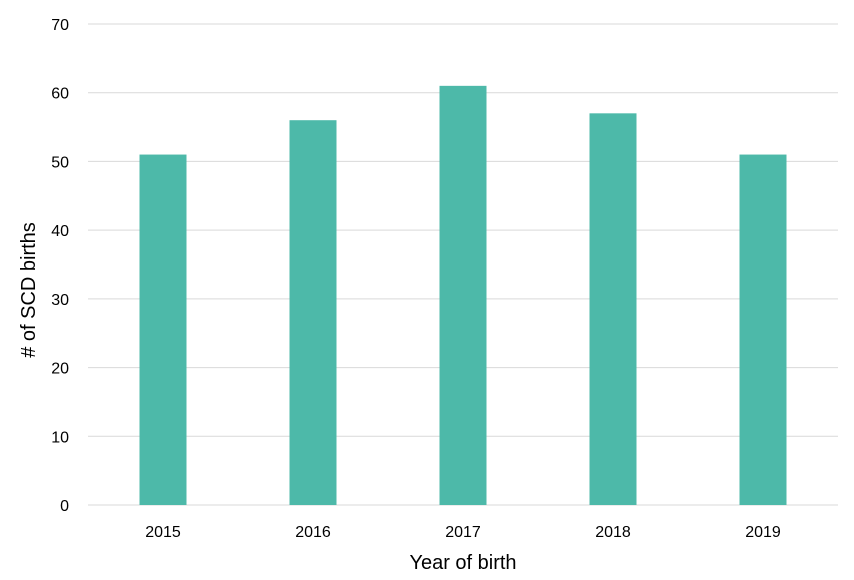 Image resolution: width=854 pixels, height=580 pixels. I want to click on bar-2015, so click(163, 330).